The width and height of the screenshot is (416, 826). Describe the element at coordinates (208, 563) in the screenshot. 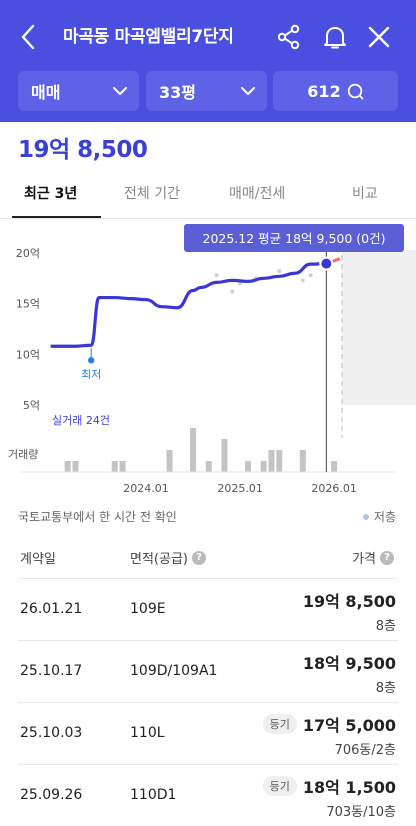

I see `table-header: 계약일 면적(공급)? 가격?` at that location.